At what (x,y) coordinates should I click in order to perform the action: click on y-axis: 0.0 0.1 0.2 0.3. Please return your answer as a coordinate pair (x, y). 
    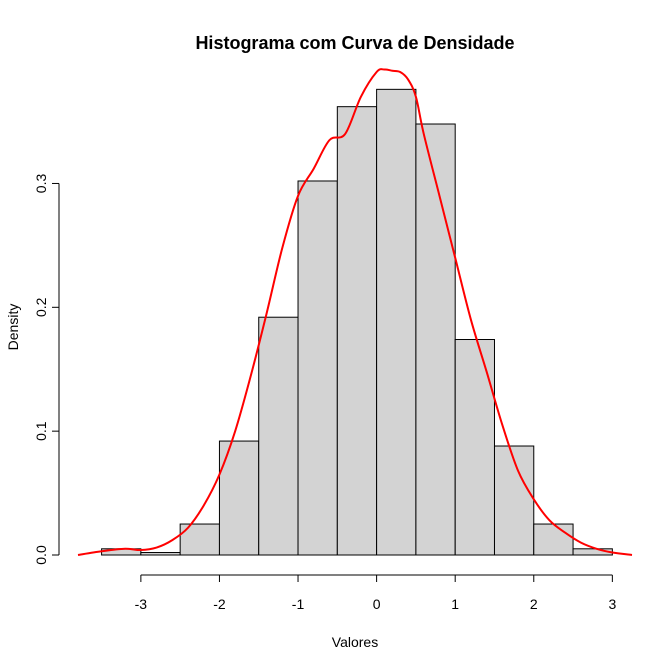
    Looking at the image, I should click on (46, 369).